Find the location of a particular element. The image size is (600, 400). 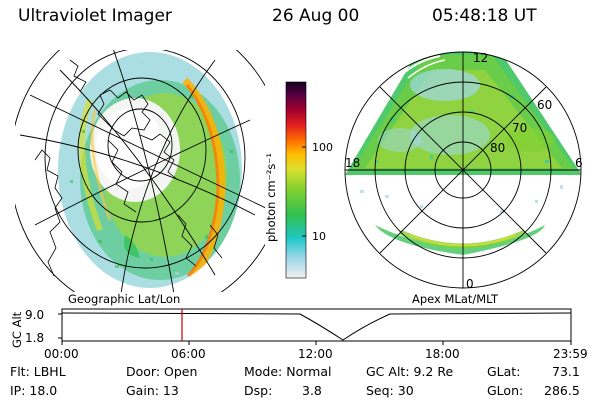

glon-value: 286.5 is located at coordinates (562, 390).